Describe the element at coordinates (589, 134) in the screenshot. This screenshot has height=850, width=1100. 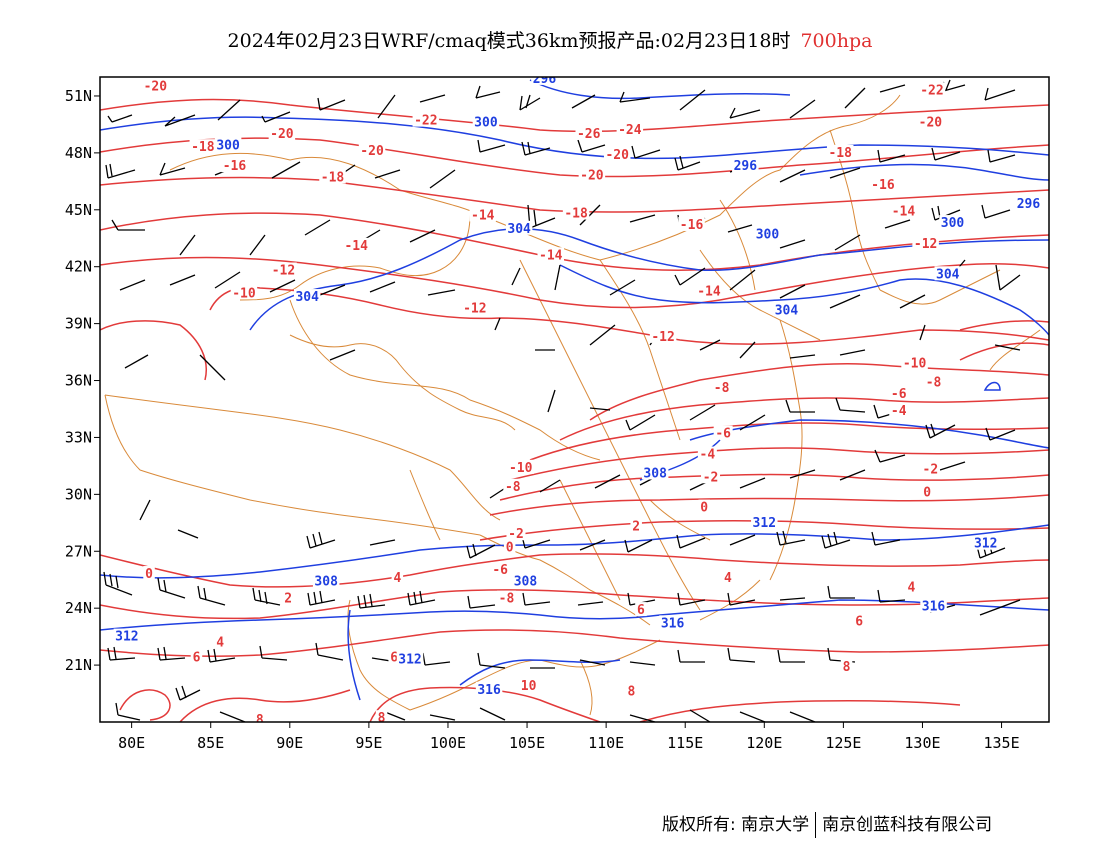
I see `temperature-label: -26` at that location.